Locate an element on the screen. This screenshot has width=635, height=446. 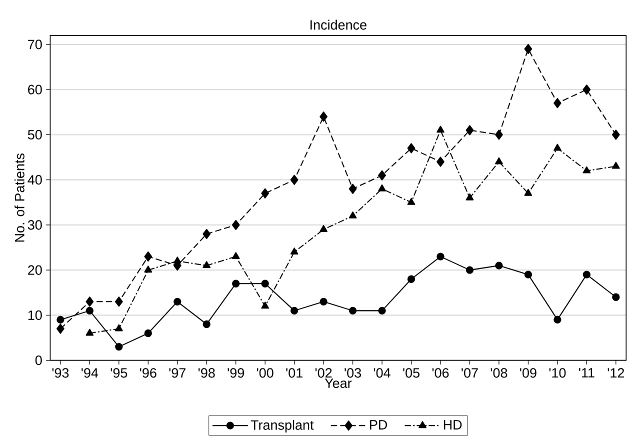
chart-title: Incidence is located at coordinates (338, 25).